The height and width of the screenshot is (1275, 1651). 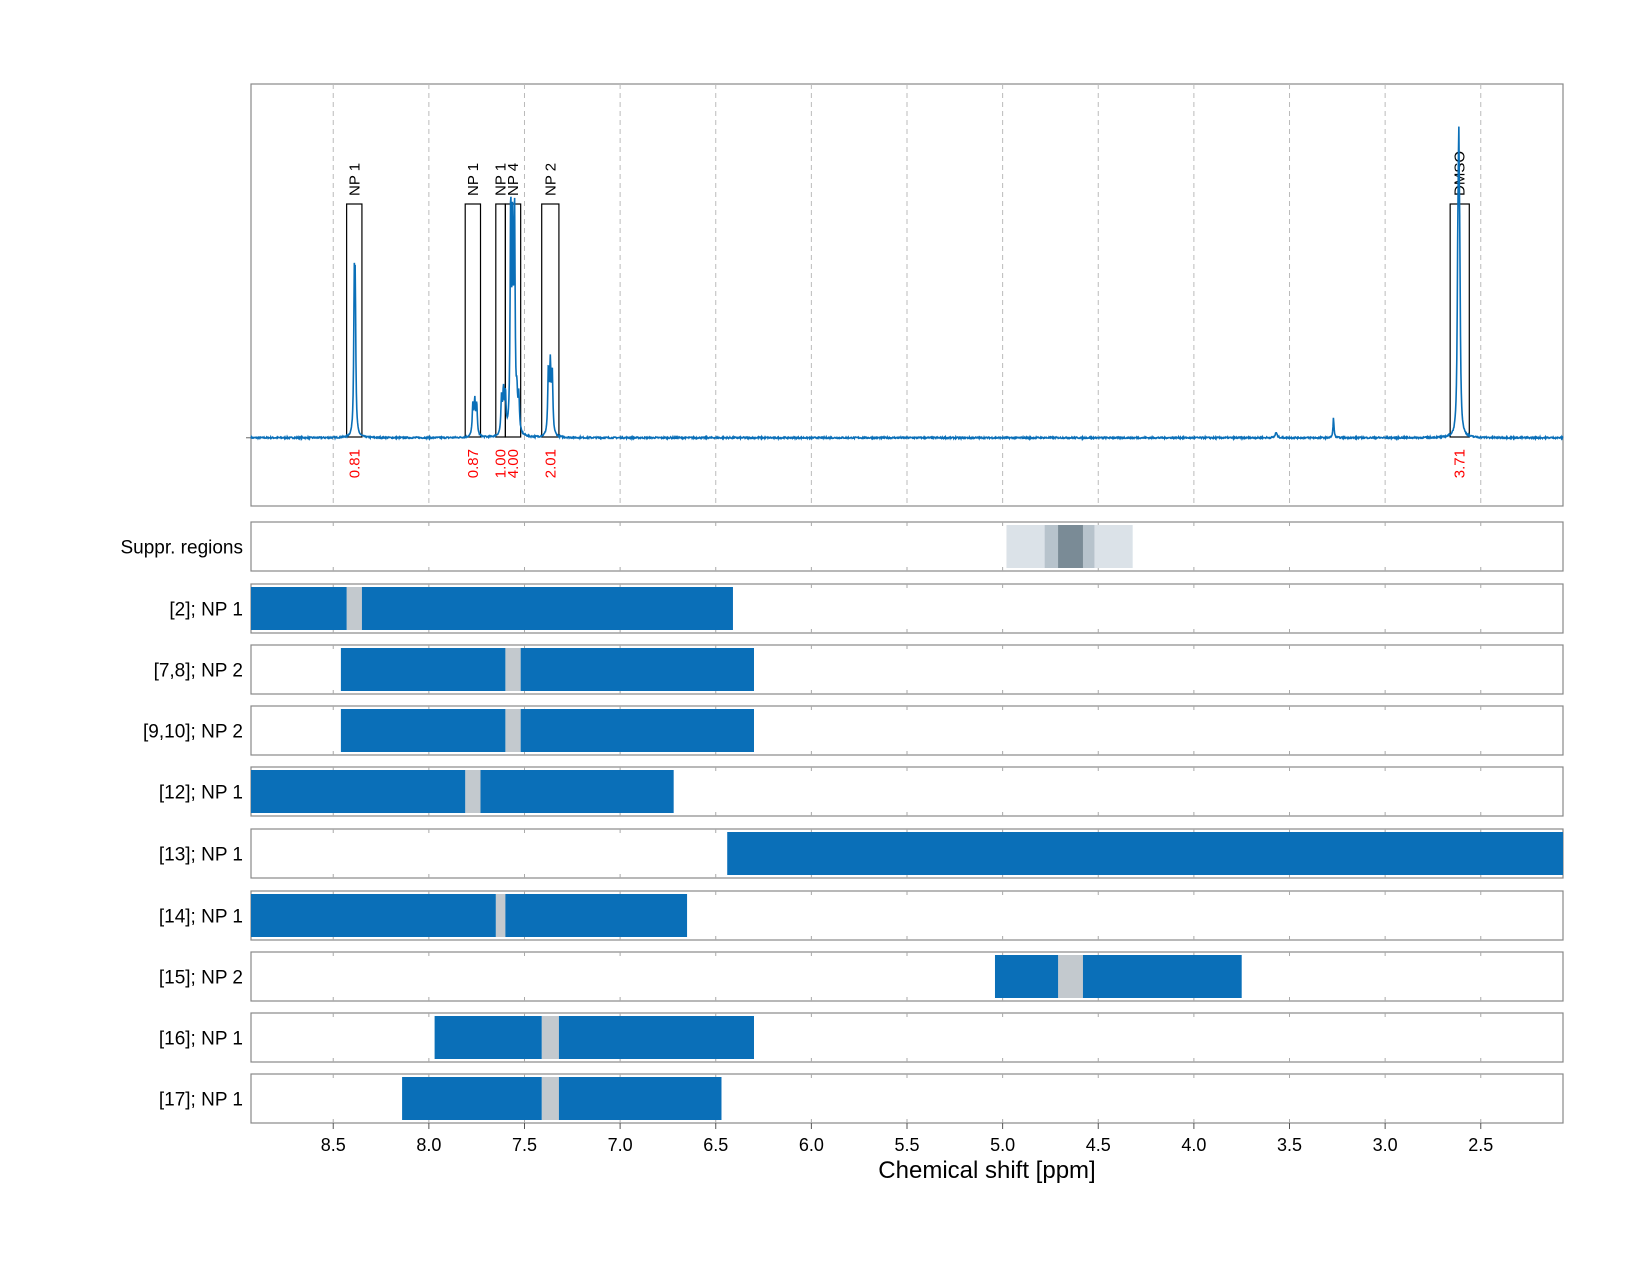 What do you see at coordinates (201, 978) in the screenshot?
I see `row-label: [15]; NP 2` at bounding box center [201, 978].